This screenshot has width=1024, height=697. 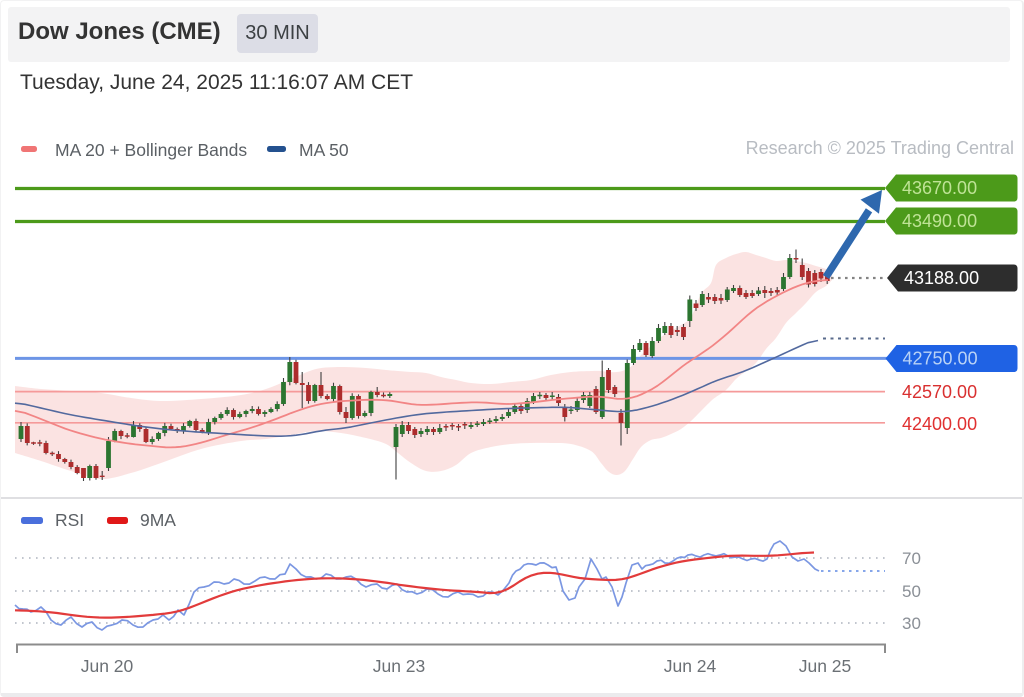 What do you see at coordinates (939, 221) in the screenshot?
I see `svg-text: 43490.00` at bounding box center [939, 221].